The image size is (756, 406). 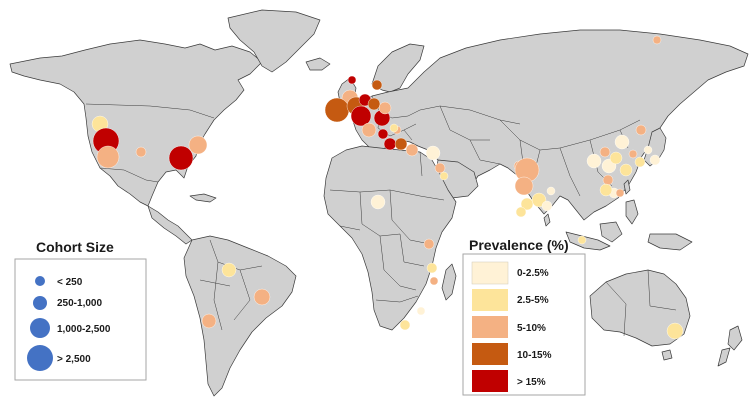 I want to click on madagascar, so click(x=449, y=282).